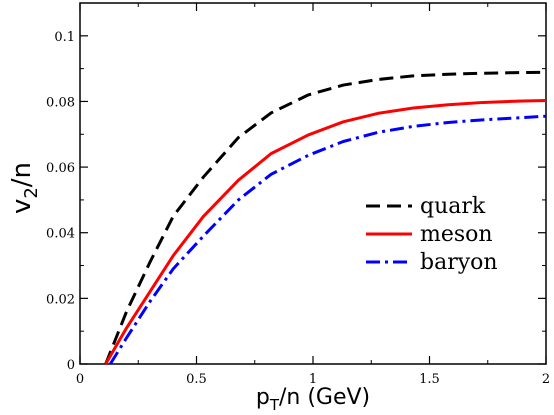 This screenshot has width=554, height=415. Describe the element at coordinates (429, 379) in the screenshot. I see `x-tick-label: 1.5` at that location.